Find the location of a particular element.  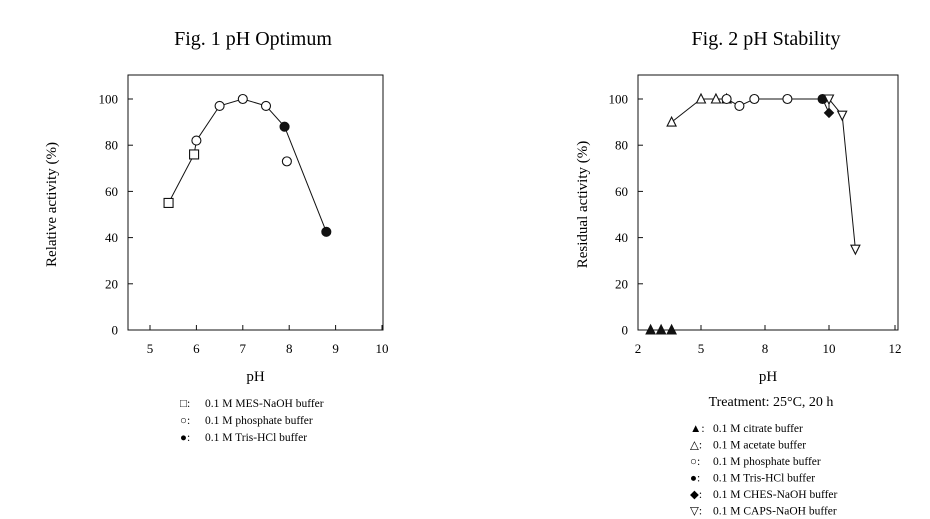

legend-symbol: □: is located at coordinates (185, 404).